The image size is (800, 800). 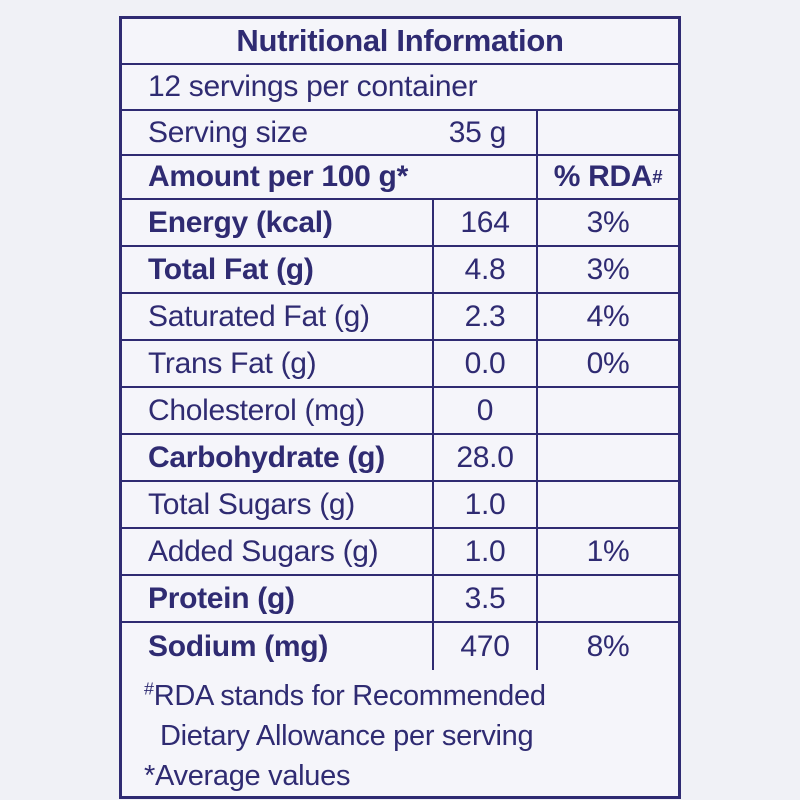 I want to click on nutrient-name: Protein (g), so click(x=221, y=598).